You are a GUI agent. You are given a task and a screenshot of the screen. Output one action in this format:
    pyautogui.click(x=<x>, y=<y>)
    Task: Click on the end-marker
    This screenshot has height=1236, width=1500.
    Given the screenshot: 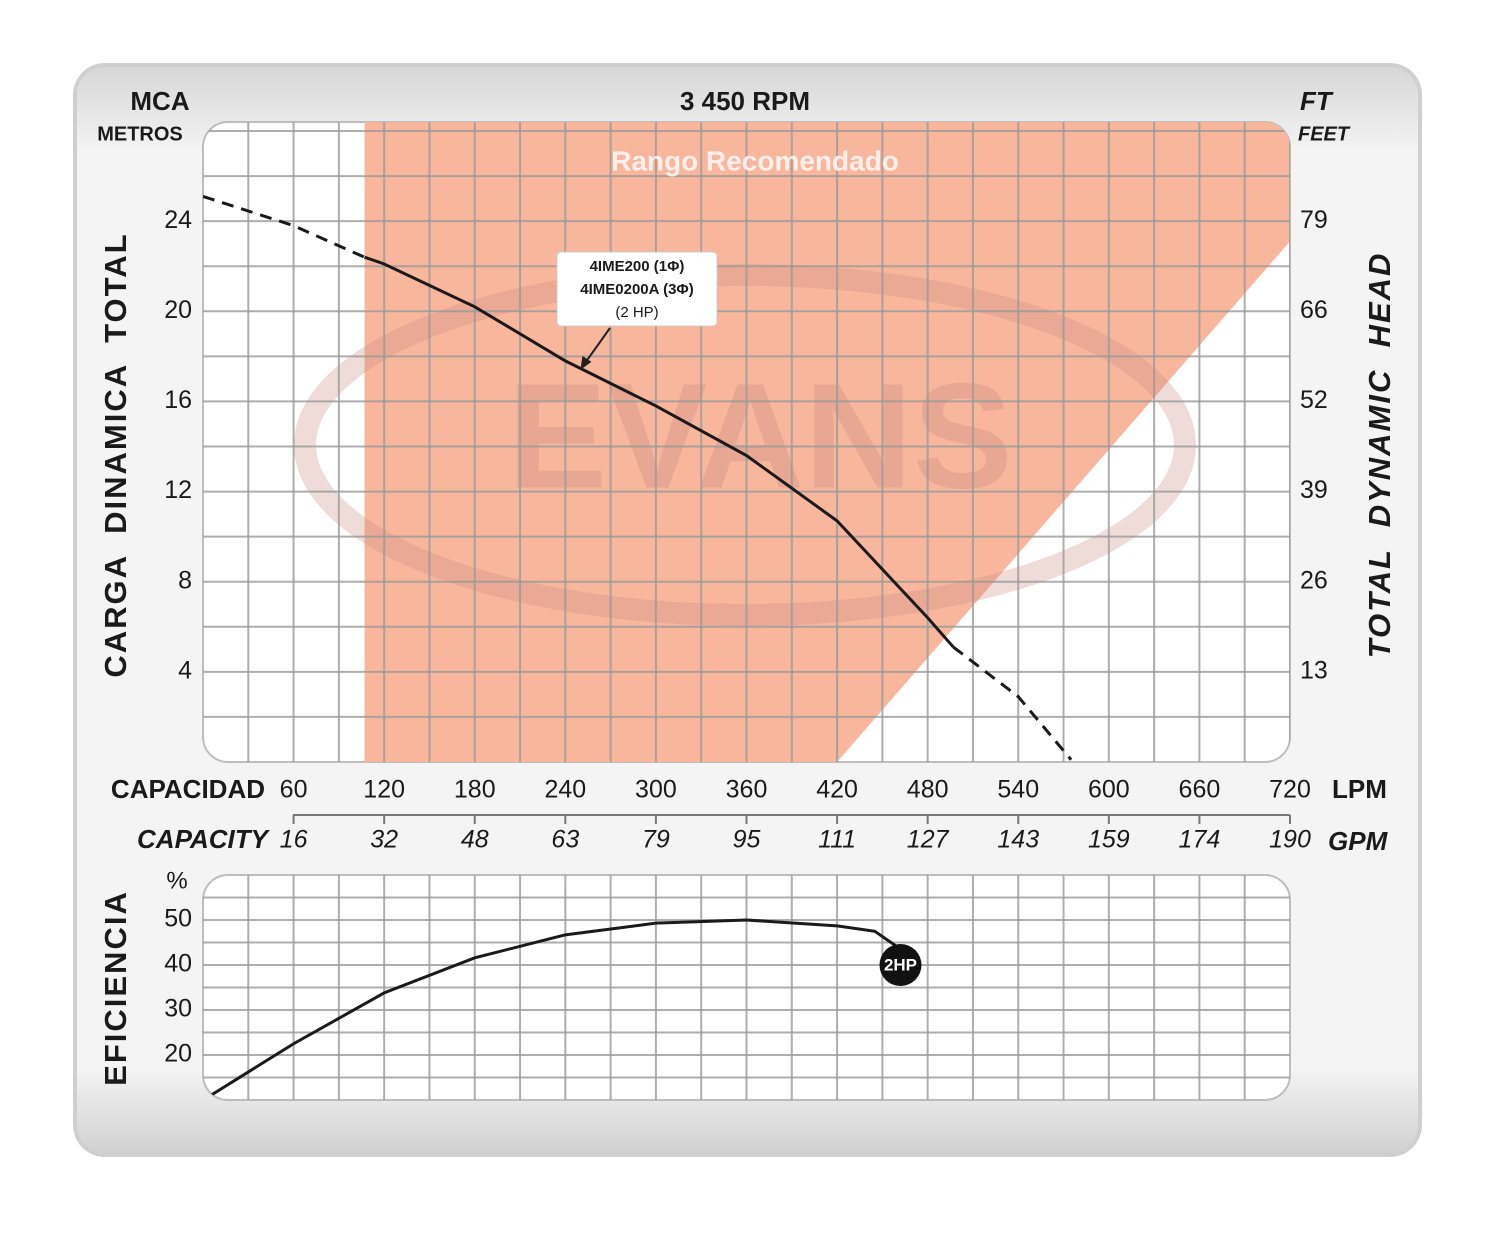 What is the action you would take?
    pyautogui.click(x=900, y=965)
    